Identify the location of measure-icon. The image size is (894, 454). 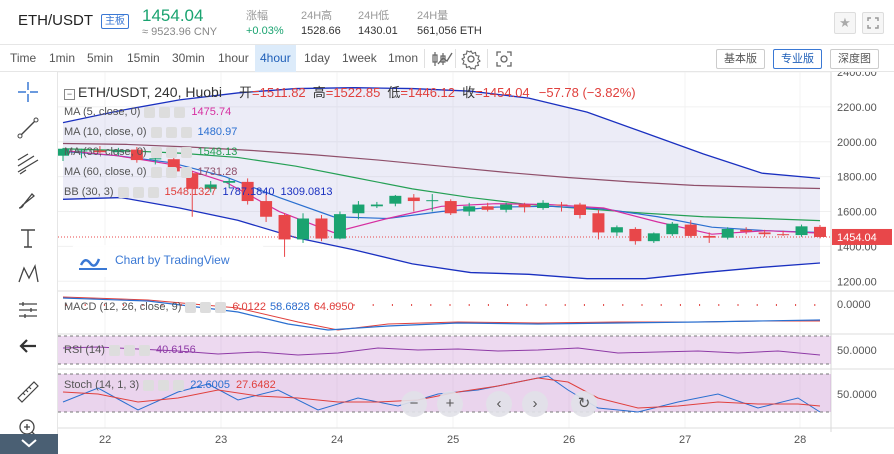
(28, 310).